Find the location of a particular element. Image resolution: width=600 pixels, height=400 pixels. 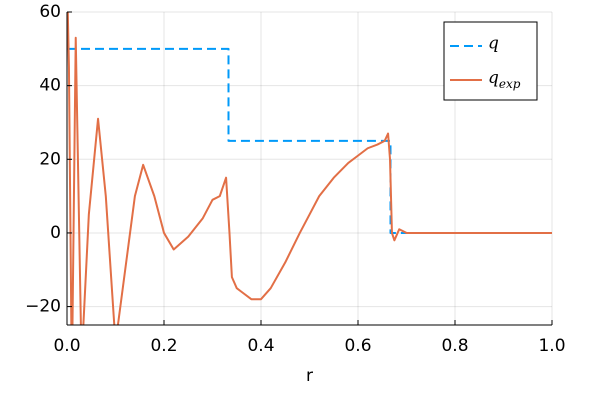

x-tick-label: 0.0 is located at coordinates (66, 346).